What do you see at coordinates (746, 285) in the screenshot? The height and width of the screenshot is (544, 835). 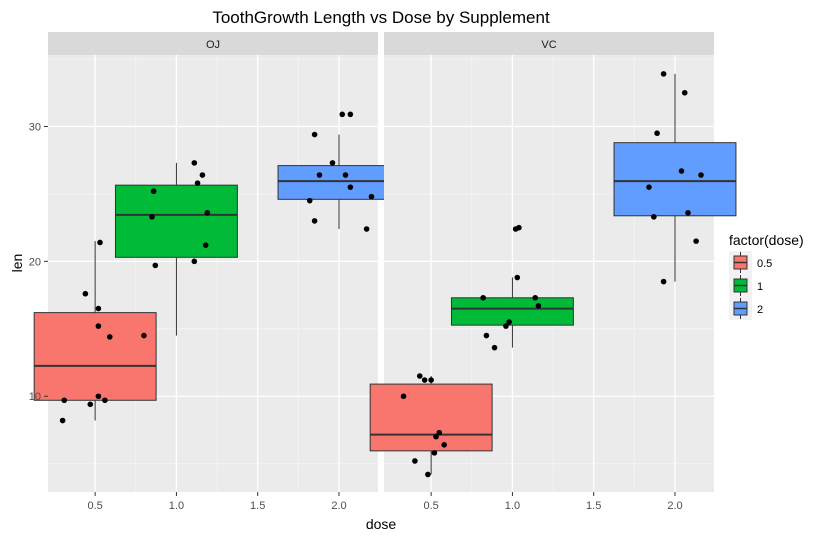 I see `legend-item: 1` at bounding box center [746, 285].